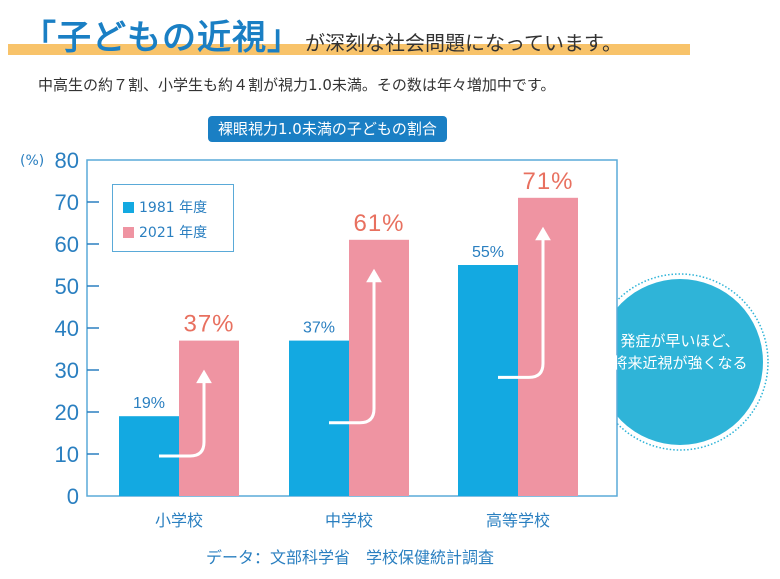 The image size is (780, 579). I want to click on data-label-1981: 19%, so click(149, 403).